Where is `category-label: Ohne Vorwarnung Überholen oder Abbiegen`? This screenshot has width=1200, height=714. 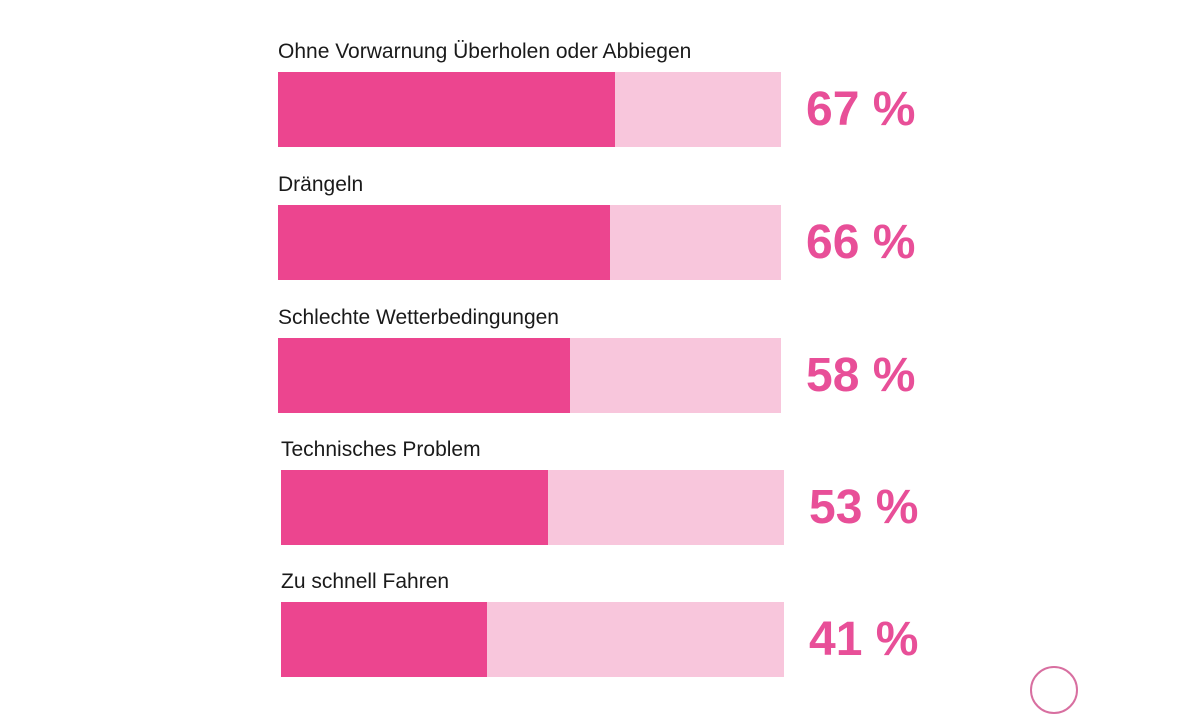 category-label: Ohne Vorwarnung Überholen oder Abbiegen is located at coordinates (485, 51).